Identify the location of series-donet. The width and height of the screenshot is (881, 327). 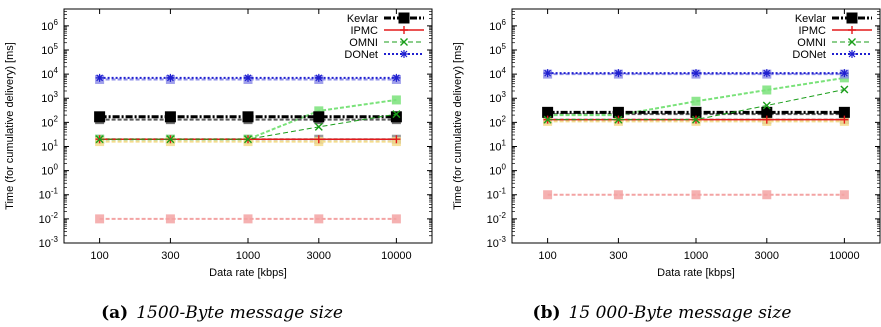
(248, 77).